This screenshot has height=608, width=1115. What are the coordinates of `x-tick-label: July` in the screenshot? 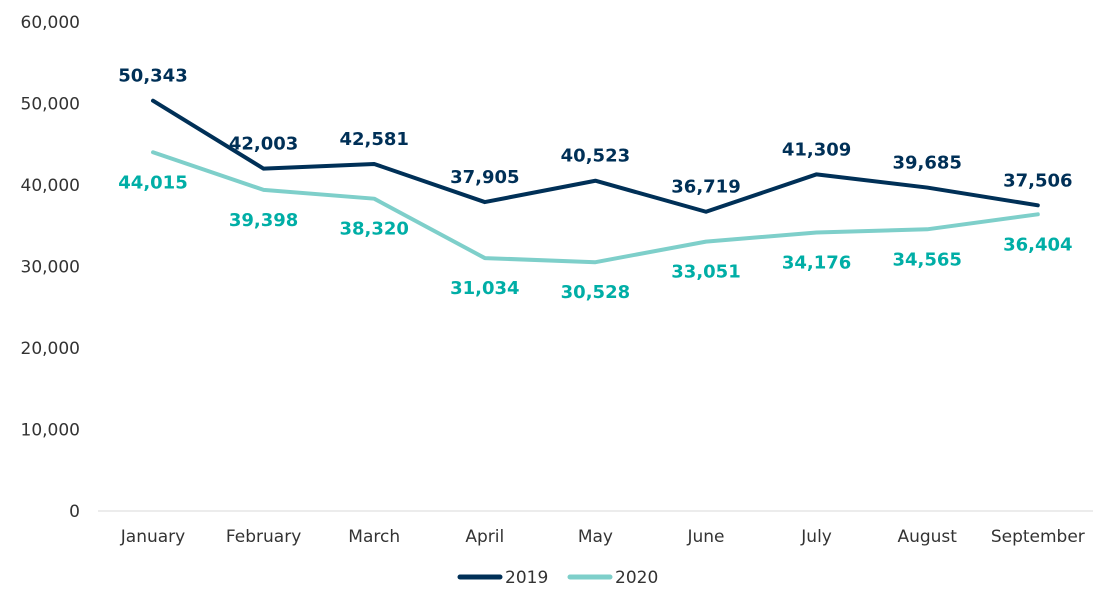 It's located at (816, 537).